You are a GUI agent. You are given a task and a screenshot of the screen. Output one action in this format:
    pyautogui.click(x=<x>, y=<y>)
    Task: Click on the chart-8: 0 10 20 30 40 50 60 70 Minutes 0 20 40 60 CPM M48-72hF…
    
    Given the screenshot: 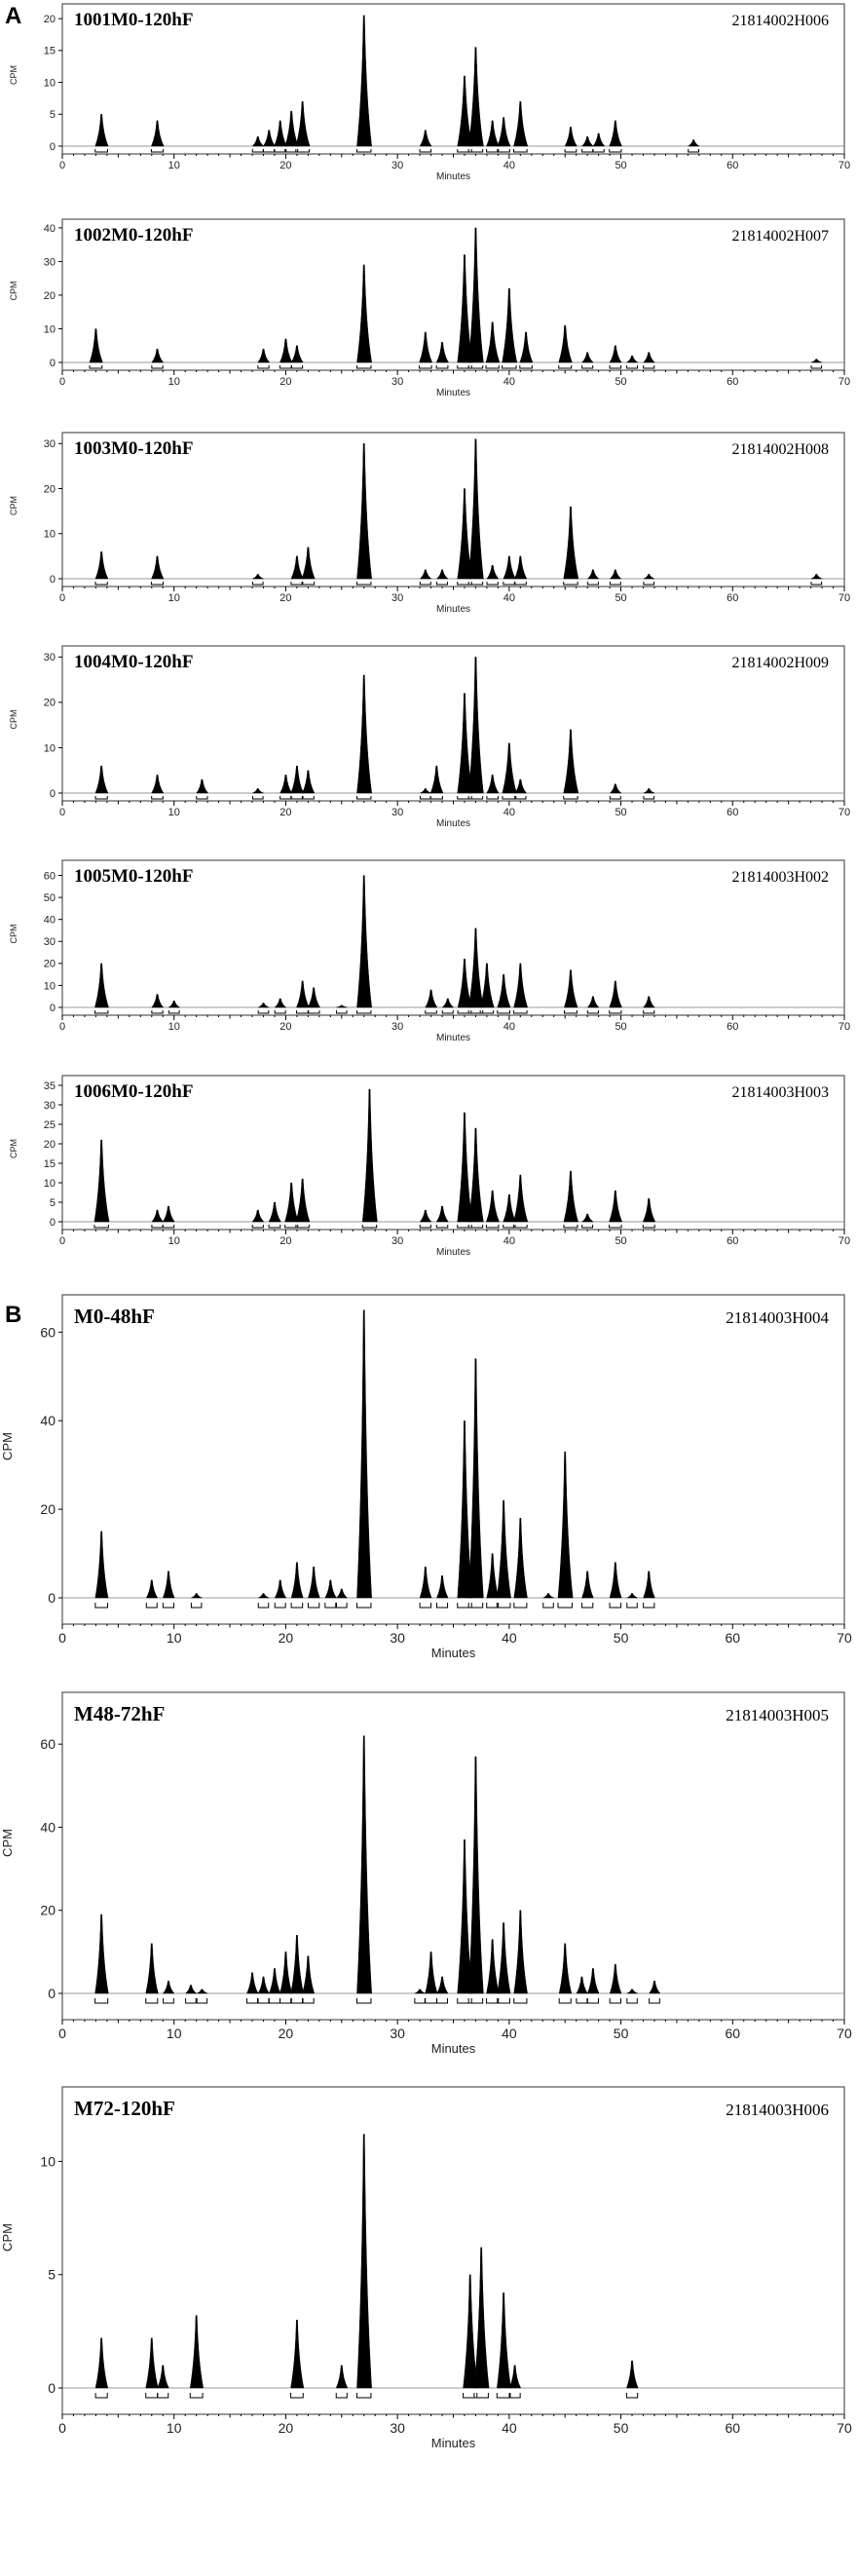 What is the action you would take?
    pyautogui.click(x=426, y=1873)
    